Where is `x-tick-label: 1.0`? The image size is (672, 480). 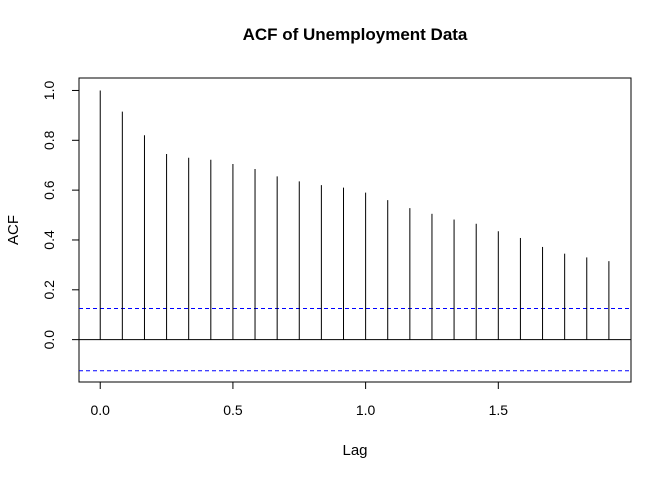 x-tick-label: 1.0 is located at coordinates (366, 410).